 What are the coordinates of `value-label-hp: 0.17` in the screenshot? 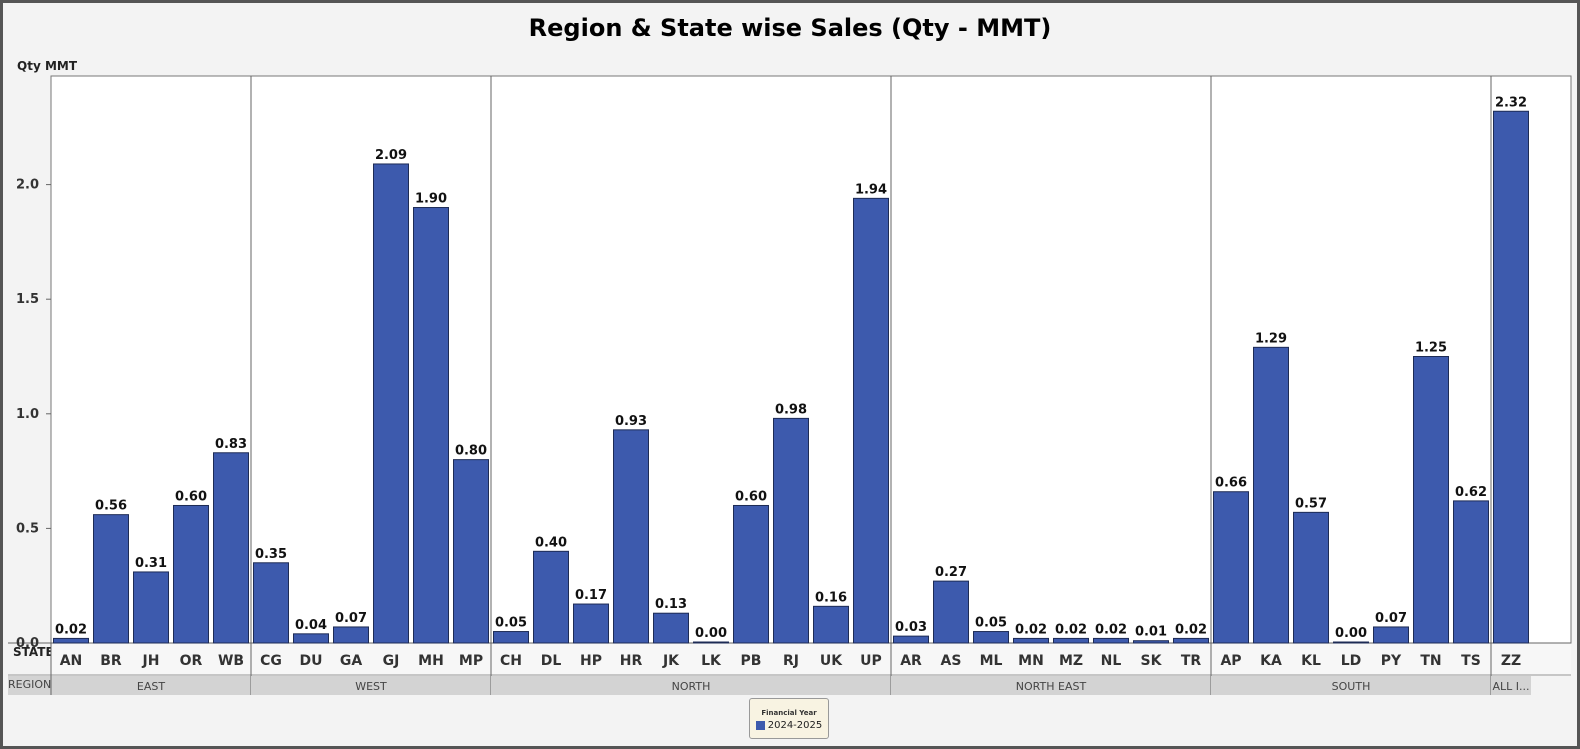 It's located at (591, 595).